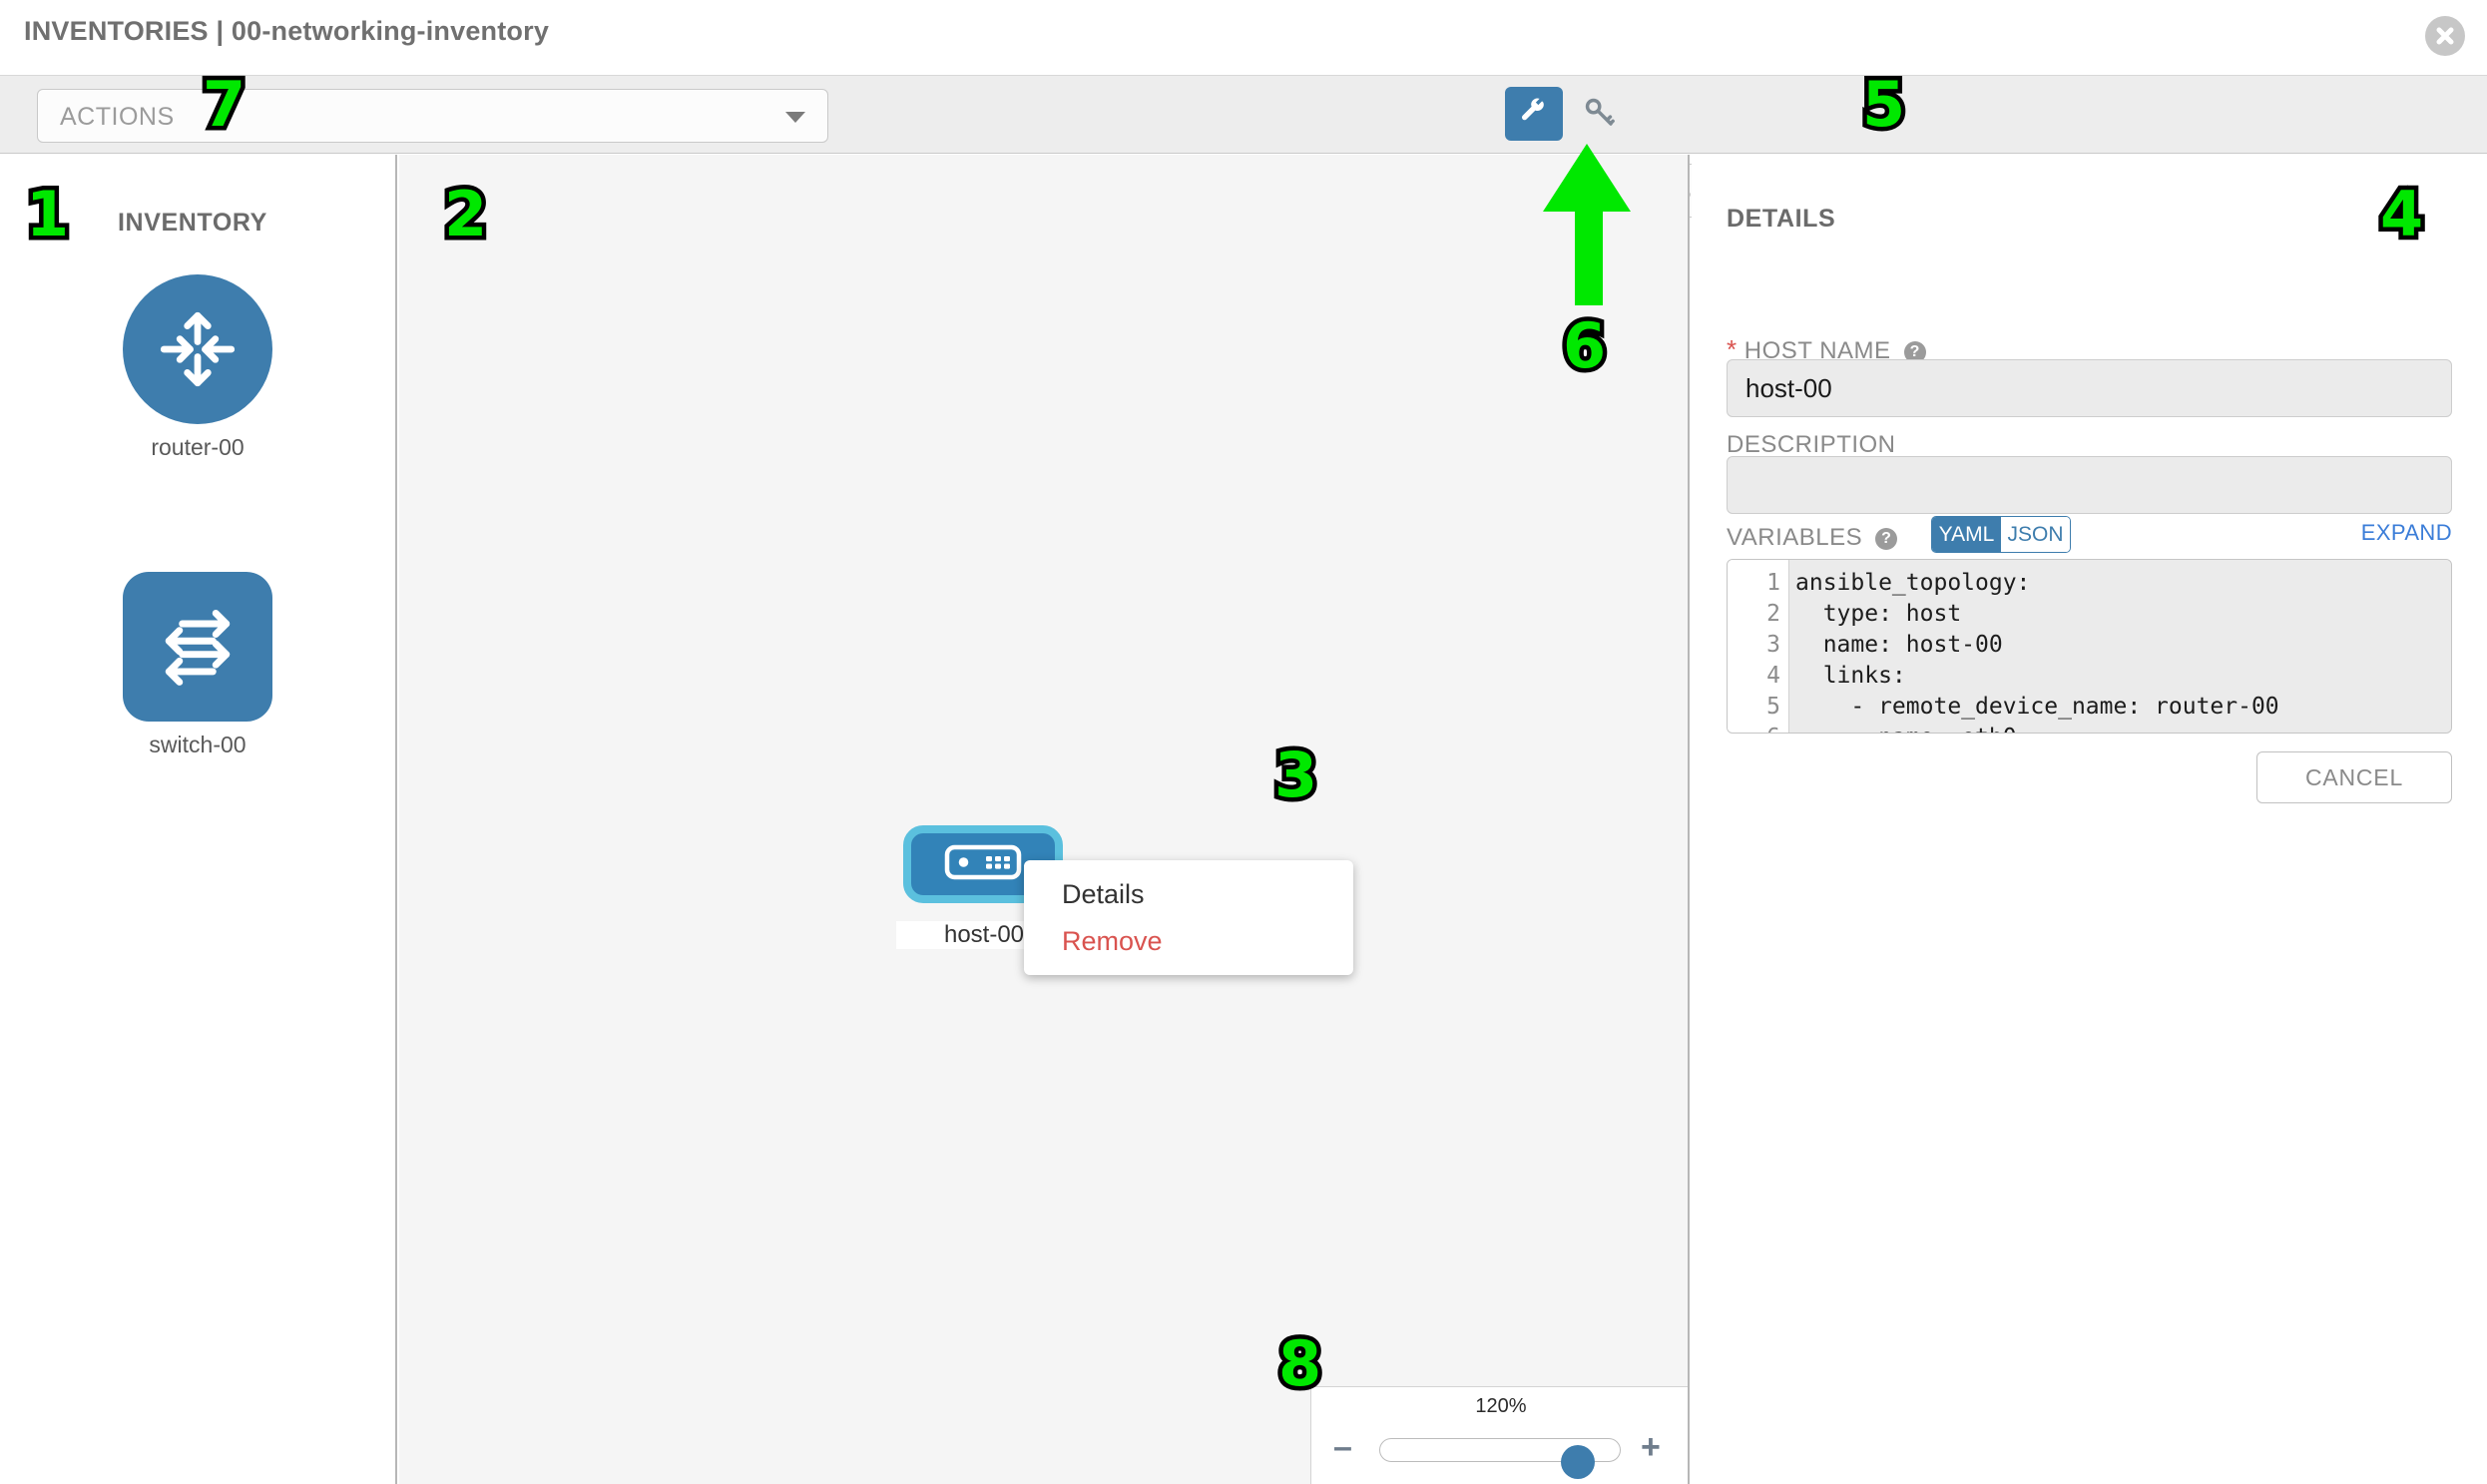  What do you see at coordinates (795, 117) in the screenshot?
I see `chevron-down-icon` at bounding box center [795, 117].